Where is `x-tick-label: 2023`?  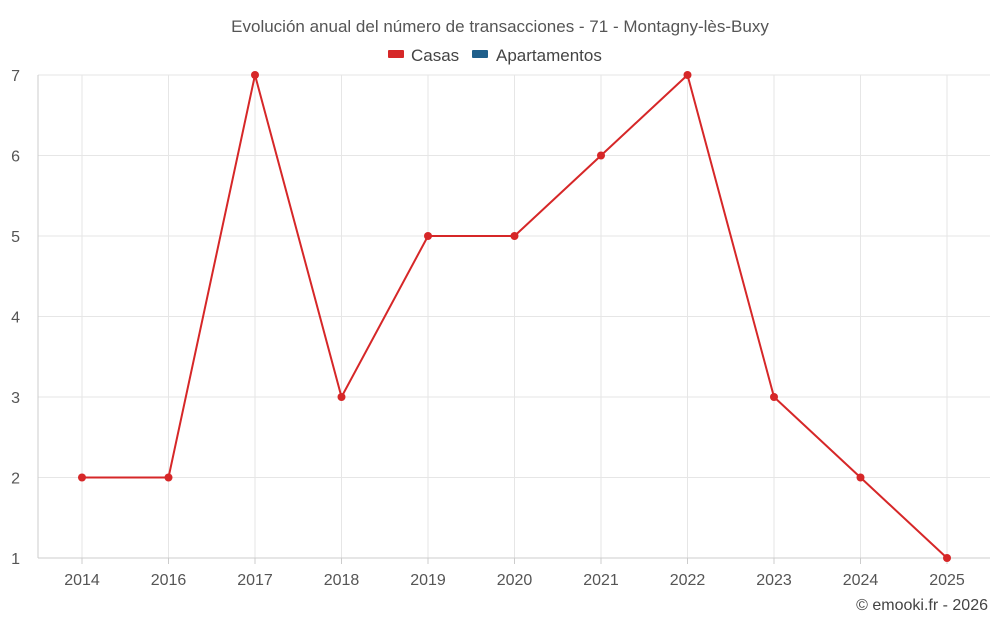
x-tick-label: 2023 is located at coordinates (774, 580).